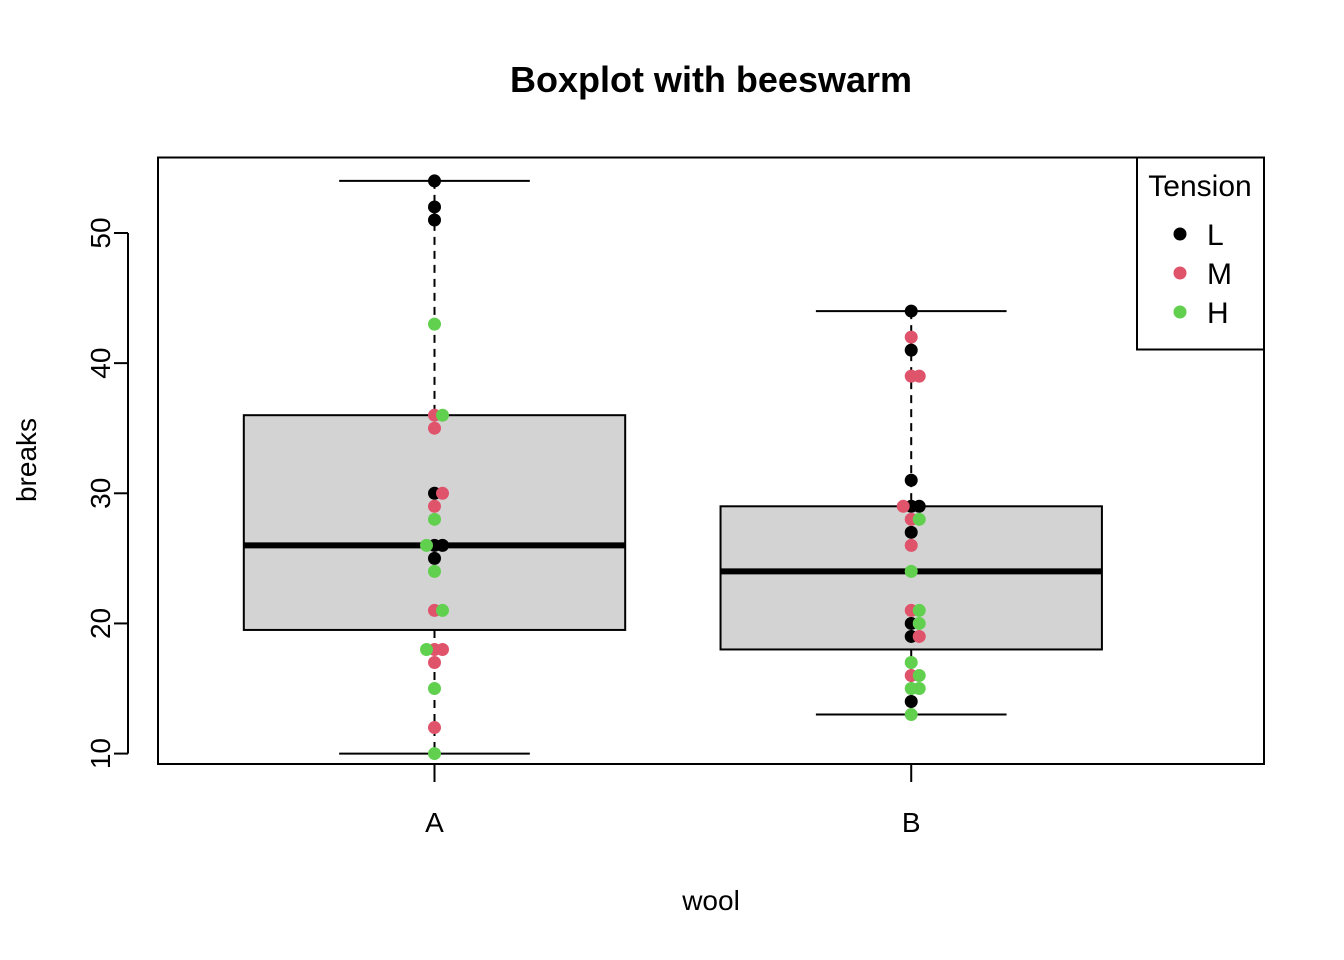 Image resolution: width=1344 pixels, height=960 pixels. Describe the element at coordinates (100, 232) in the screenshot. I see `y-tick-label: 50` at that location.